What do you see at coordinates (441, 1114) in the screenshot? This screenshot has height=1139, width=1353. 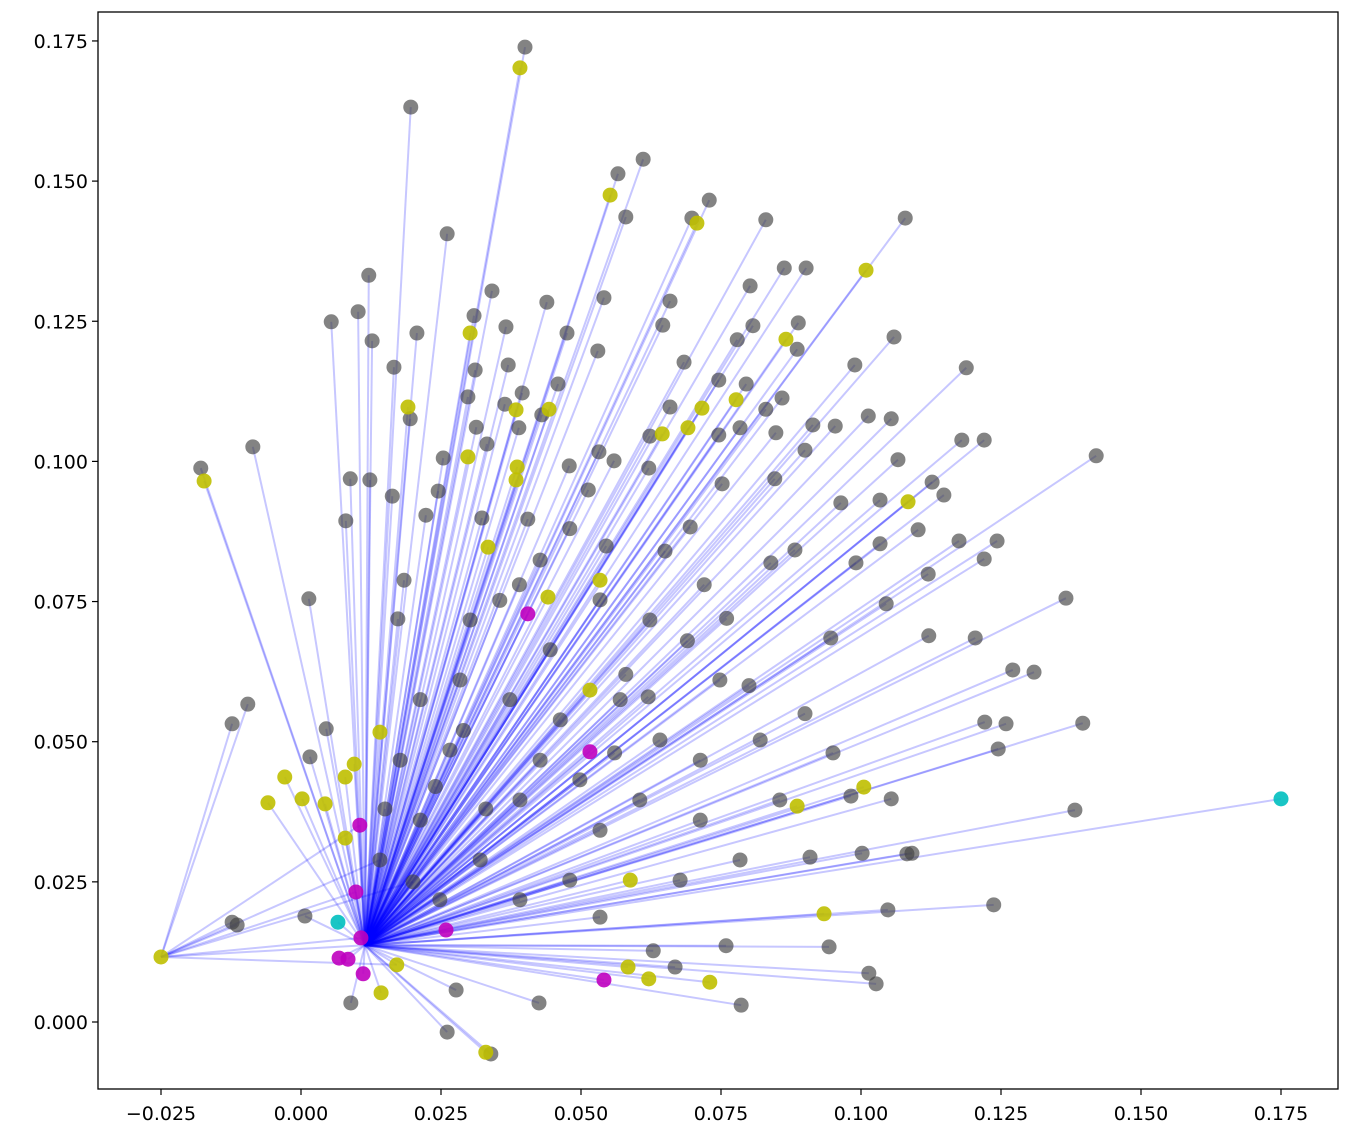 I see `x-tick-label: 0.025` at bounding box center [441, 1114].